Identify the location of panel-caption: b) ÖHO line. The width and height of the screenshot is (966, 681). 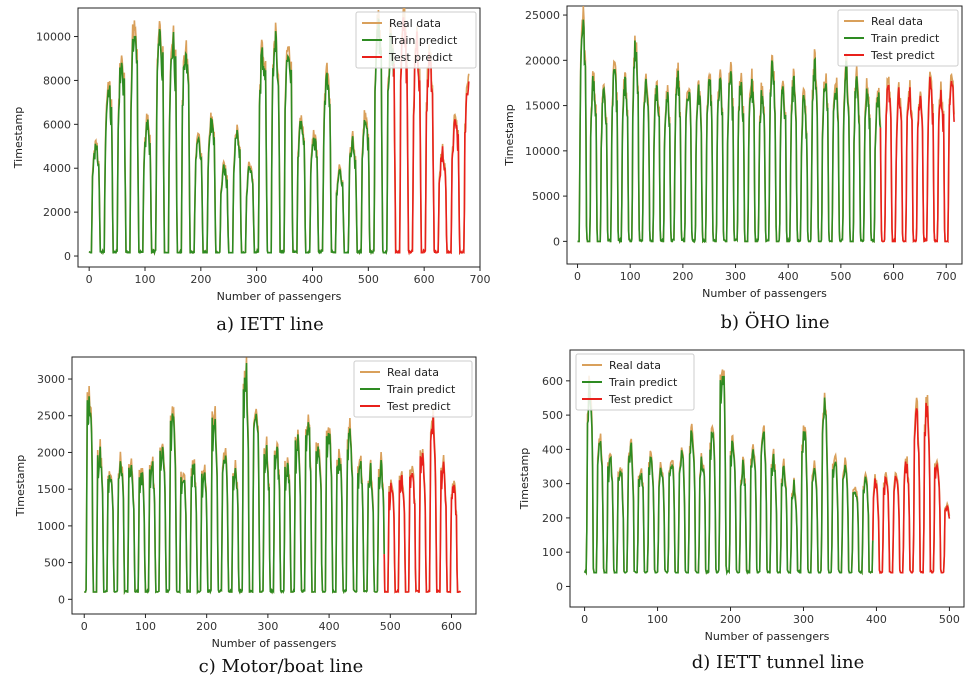
(775, 321).